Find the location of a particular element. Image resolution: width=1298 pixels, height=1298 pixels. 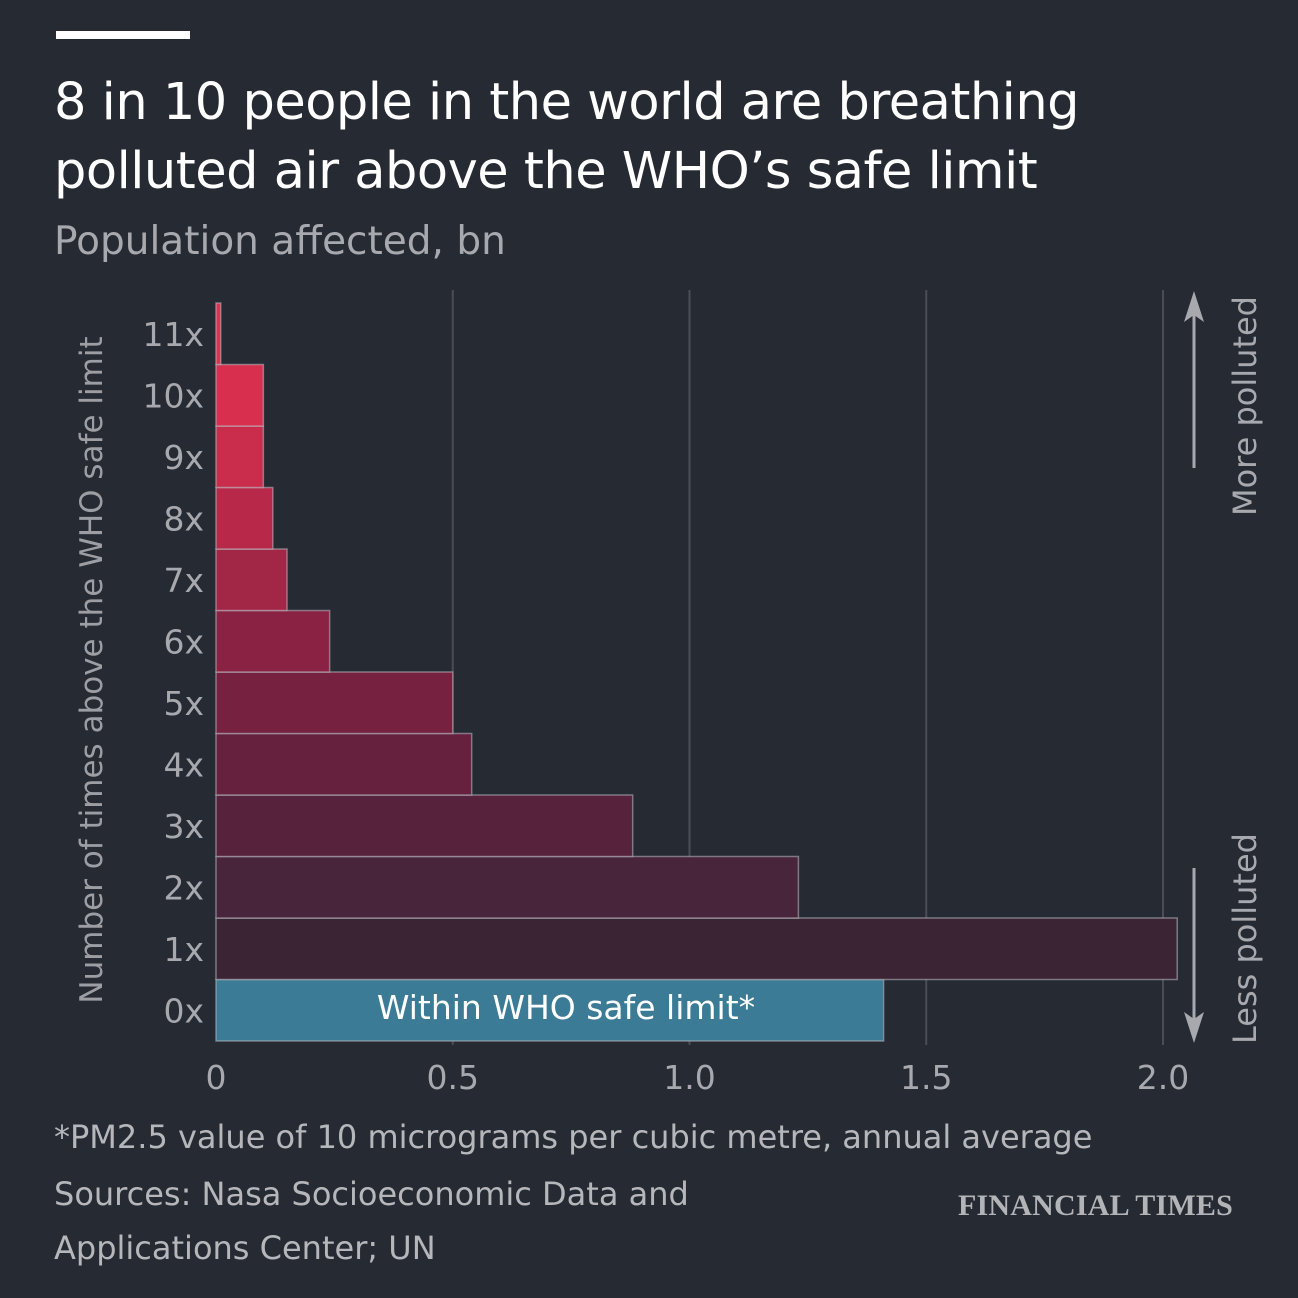

y-tick-label: 8x is located at coordinates (183, 518).